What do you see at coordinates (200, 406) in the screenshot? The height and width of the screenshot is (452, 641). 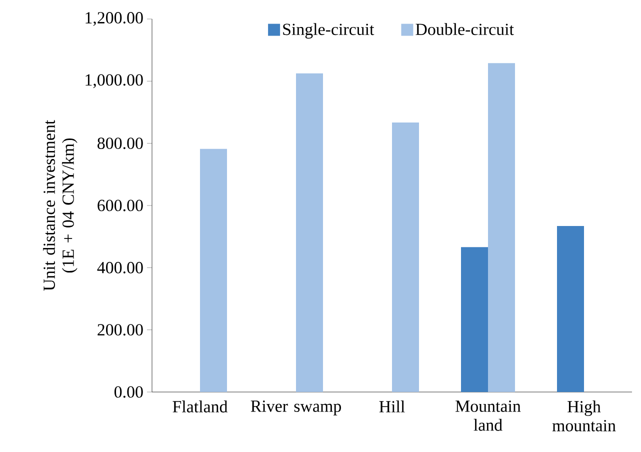 I see `x-tick-label: Flatland` at bounding box center [200, 406].